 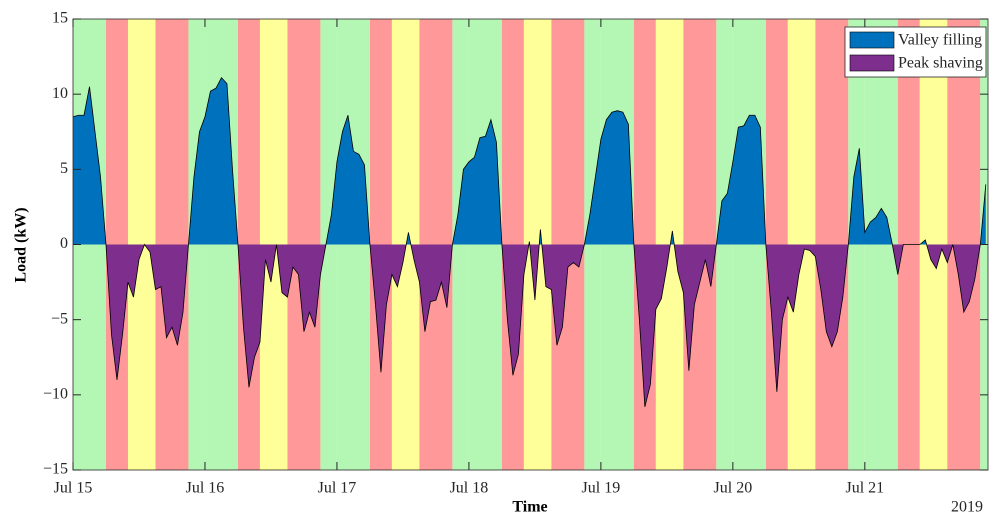 What do you see at coordinates (967, 507) in the screenshot?
I see `x-secondary-label: 2019` at bounding box center [967, 507].